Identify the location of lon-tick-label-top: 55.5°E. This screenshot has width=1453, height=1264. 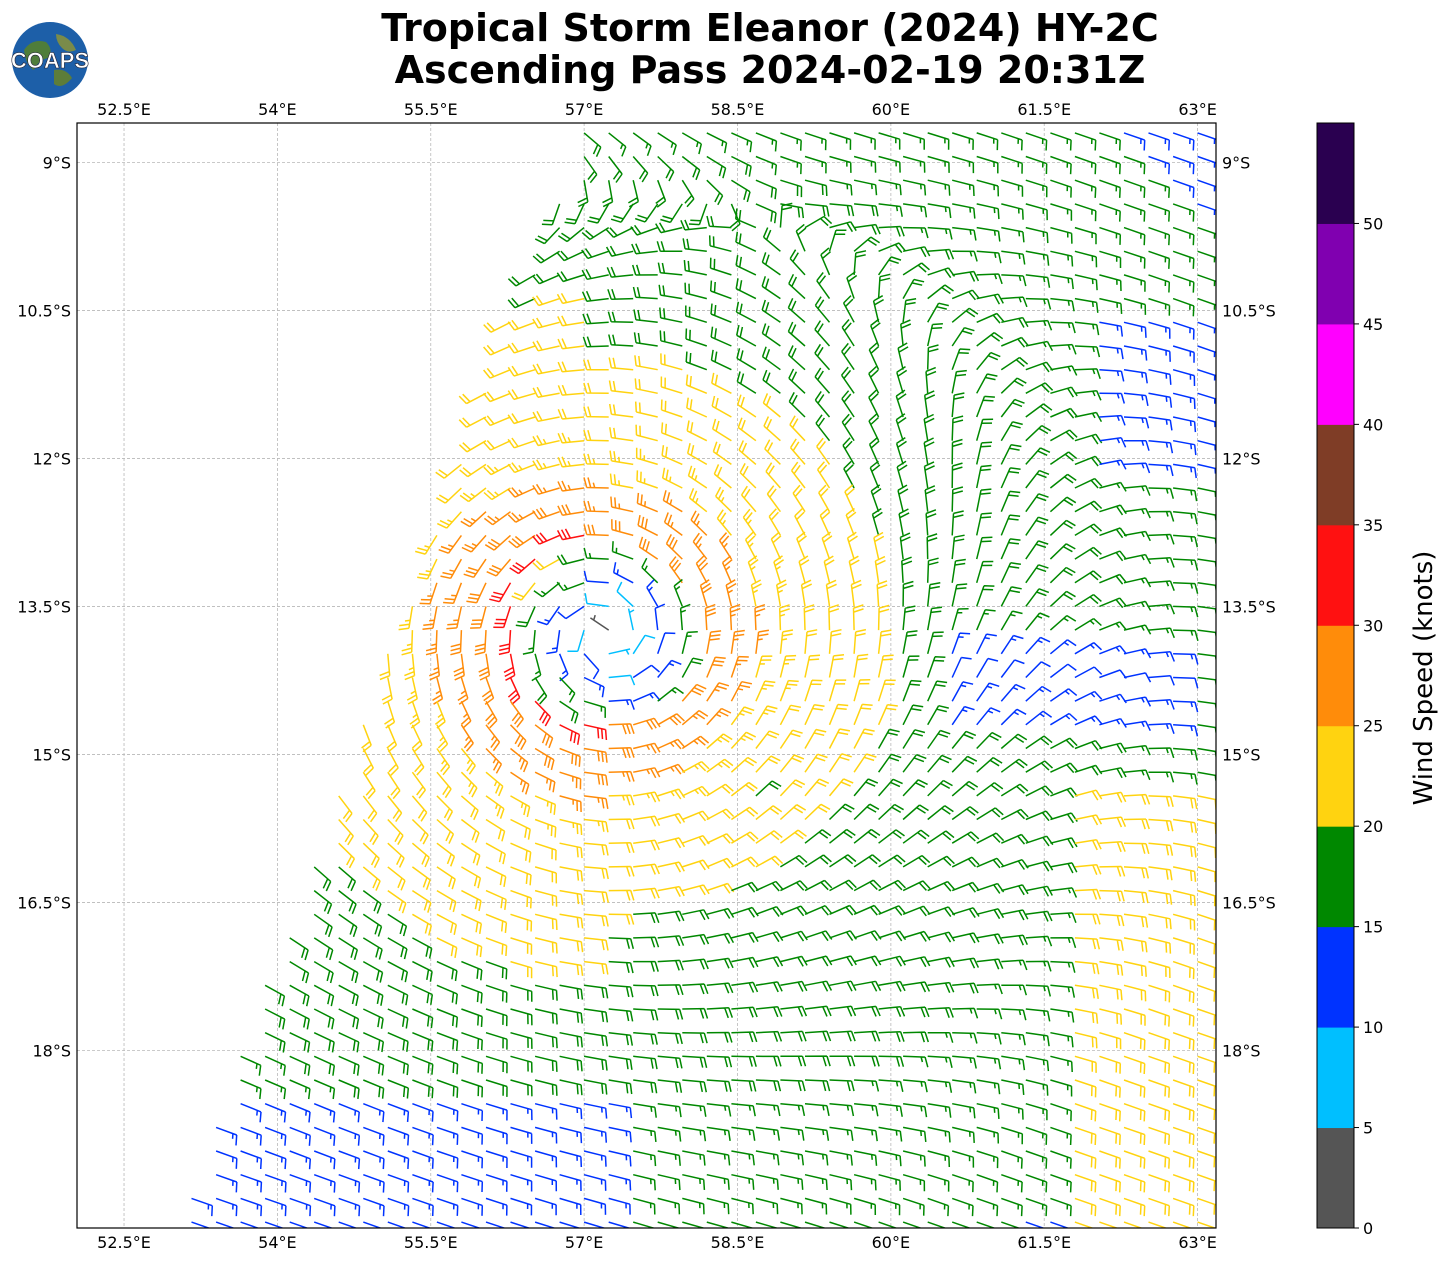
(431, 109).